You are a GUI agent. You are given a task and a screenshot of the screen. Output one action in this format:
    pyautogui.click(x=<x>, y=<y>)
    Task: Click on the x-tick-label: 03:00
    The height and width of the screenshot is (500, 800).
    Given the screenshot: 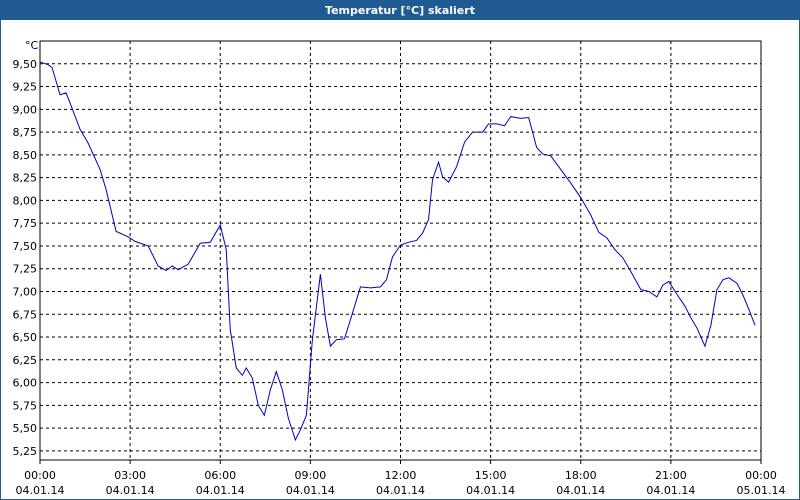 What is the action you would take?
    pyautogui.click(x=130, y=475)
    